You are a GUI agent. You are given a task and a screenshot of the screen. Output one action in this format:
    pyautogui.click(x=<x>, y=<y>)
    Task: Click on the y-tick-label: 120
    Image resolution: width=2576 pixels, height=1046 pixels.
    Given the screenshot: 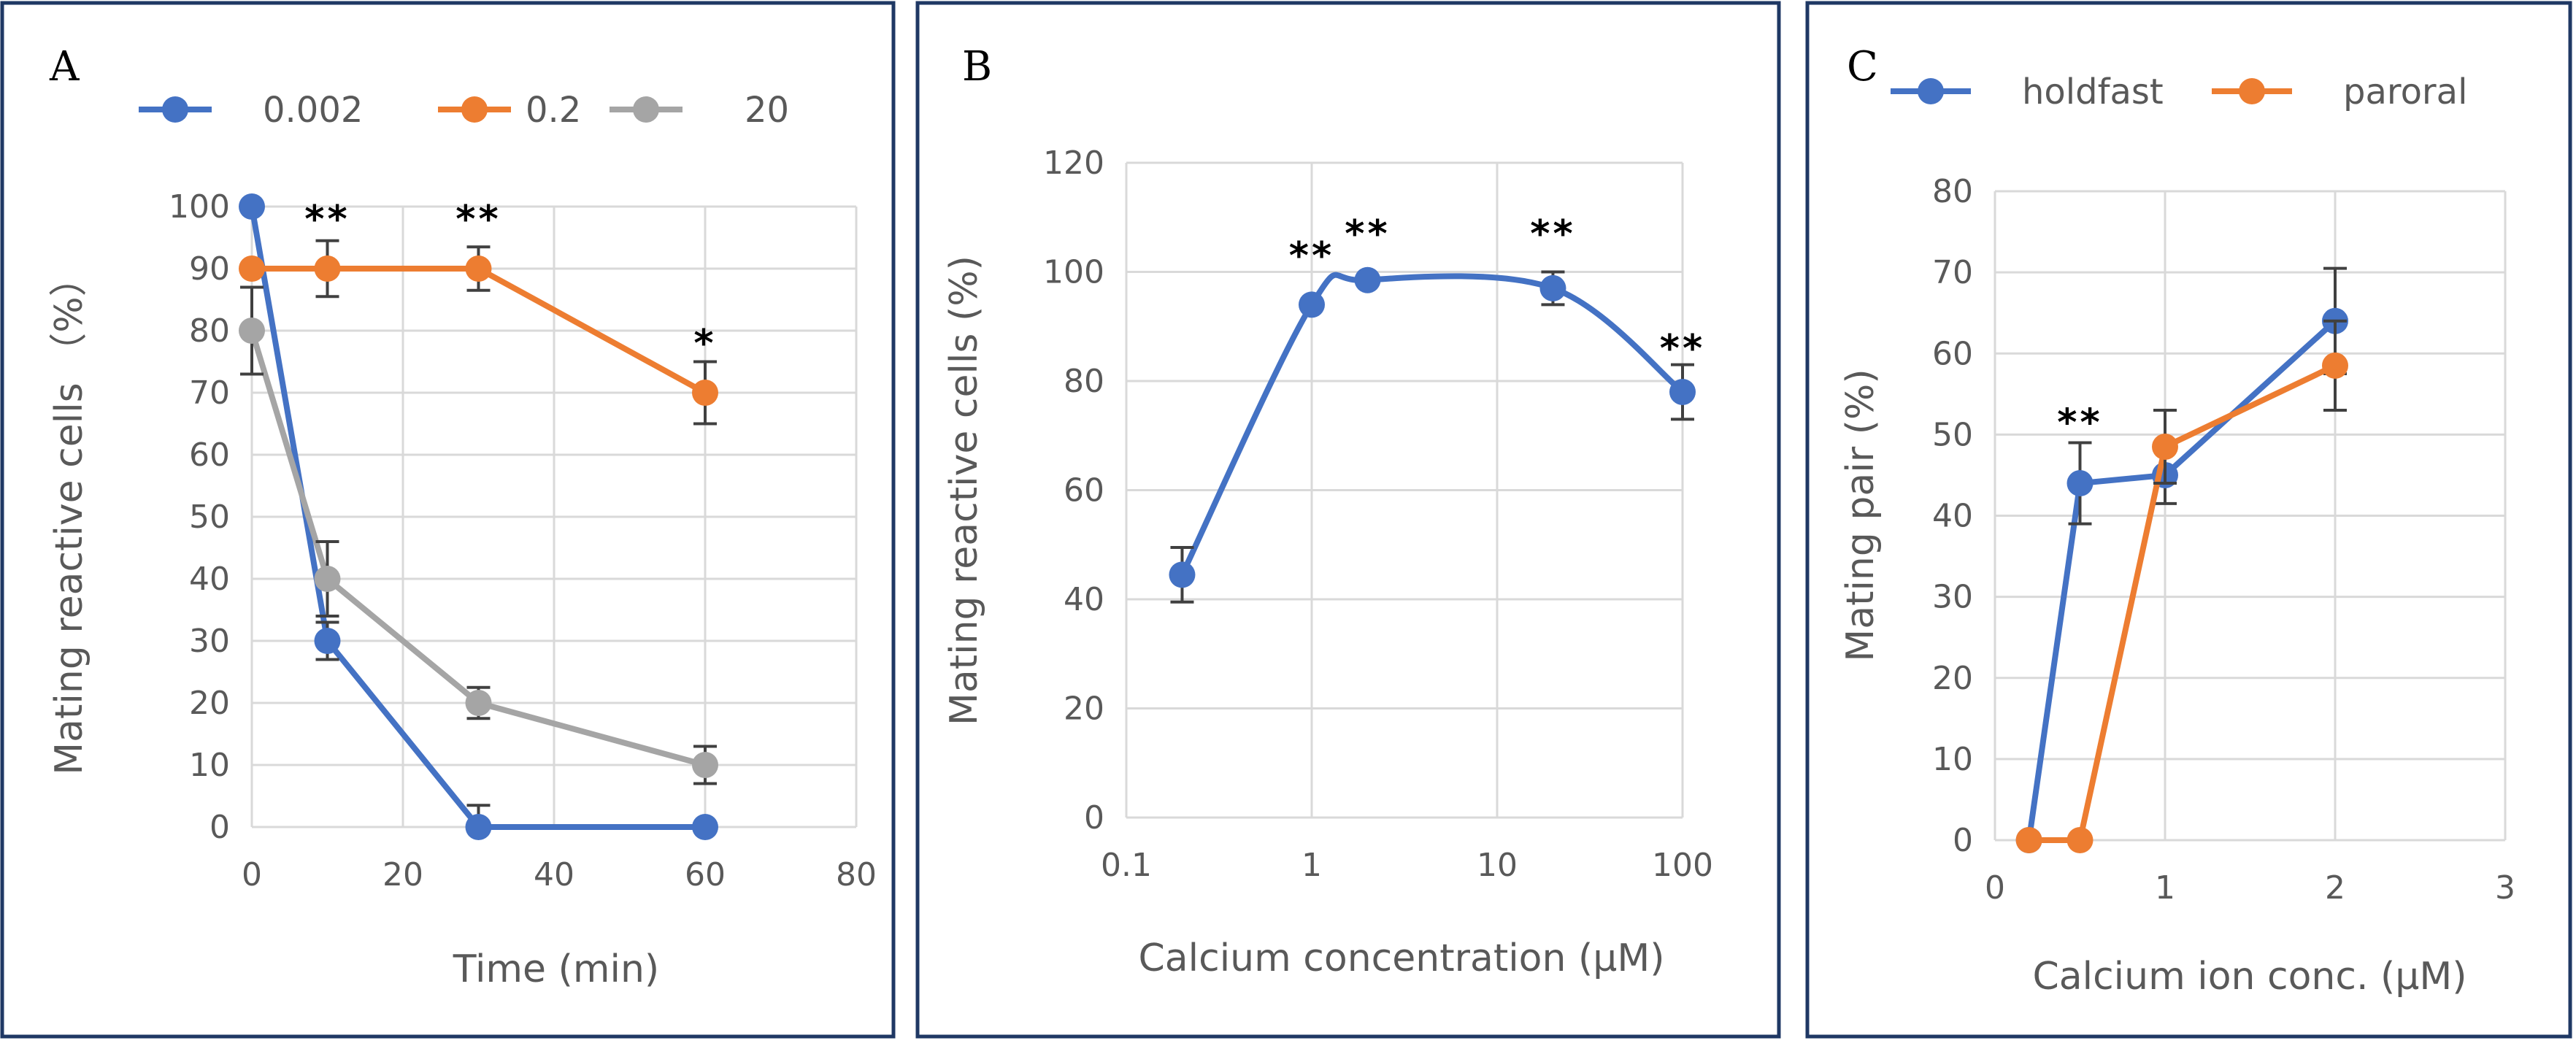 What is the action you would take?
    pyautogui.click(x=1073, y=163)
    